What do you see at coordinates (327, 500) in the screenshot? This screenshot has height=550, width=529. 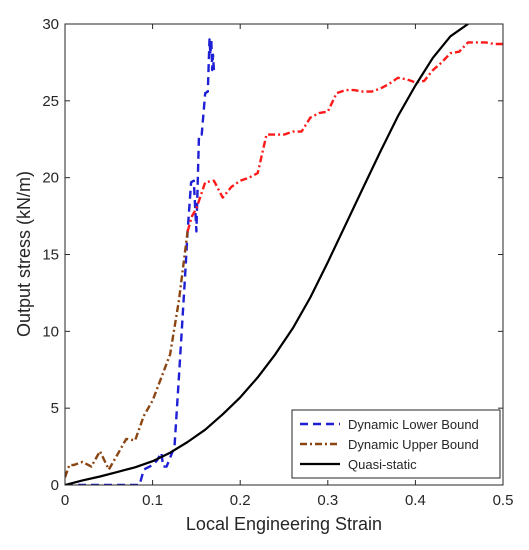 I see `x-tick-label: 0.3` at bounding box center [327, 500].